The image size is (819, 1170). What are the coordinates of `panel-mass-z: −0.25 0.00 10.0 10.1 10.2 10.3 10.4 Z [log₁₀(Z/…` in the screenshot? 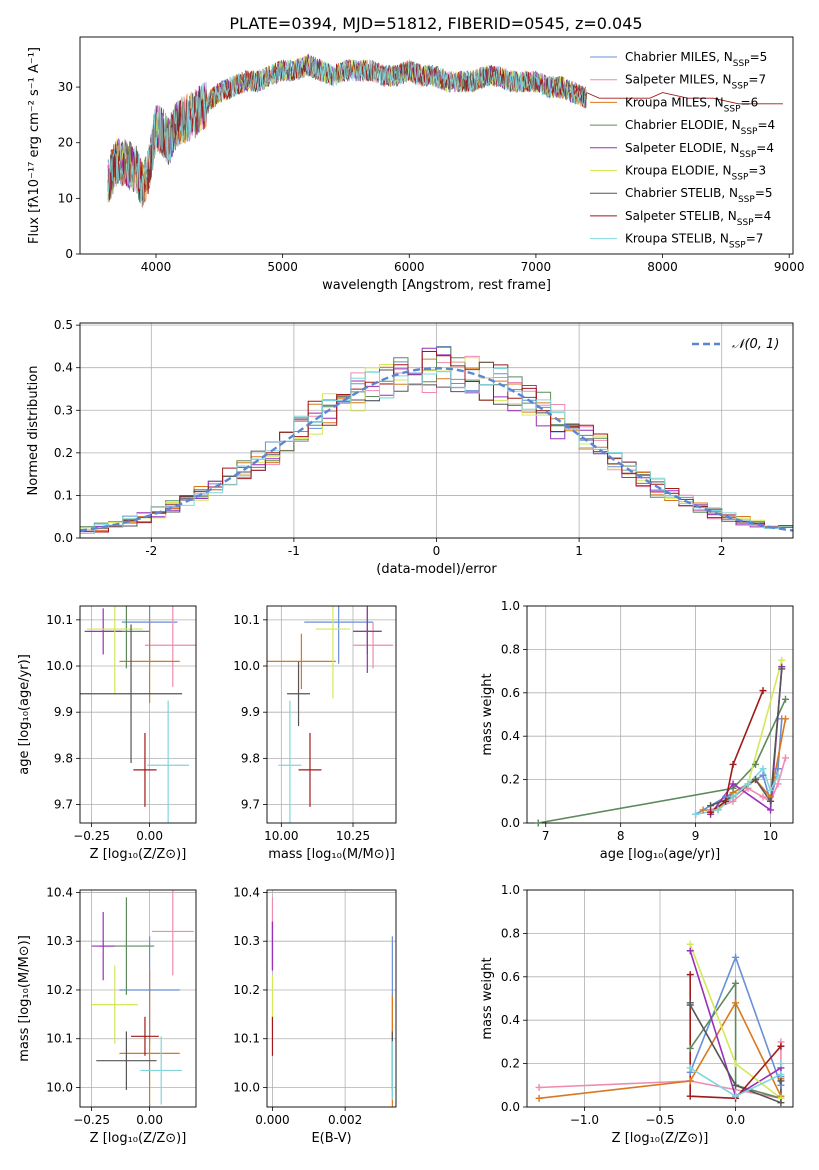 It's located at (107, 1015).